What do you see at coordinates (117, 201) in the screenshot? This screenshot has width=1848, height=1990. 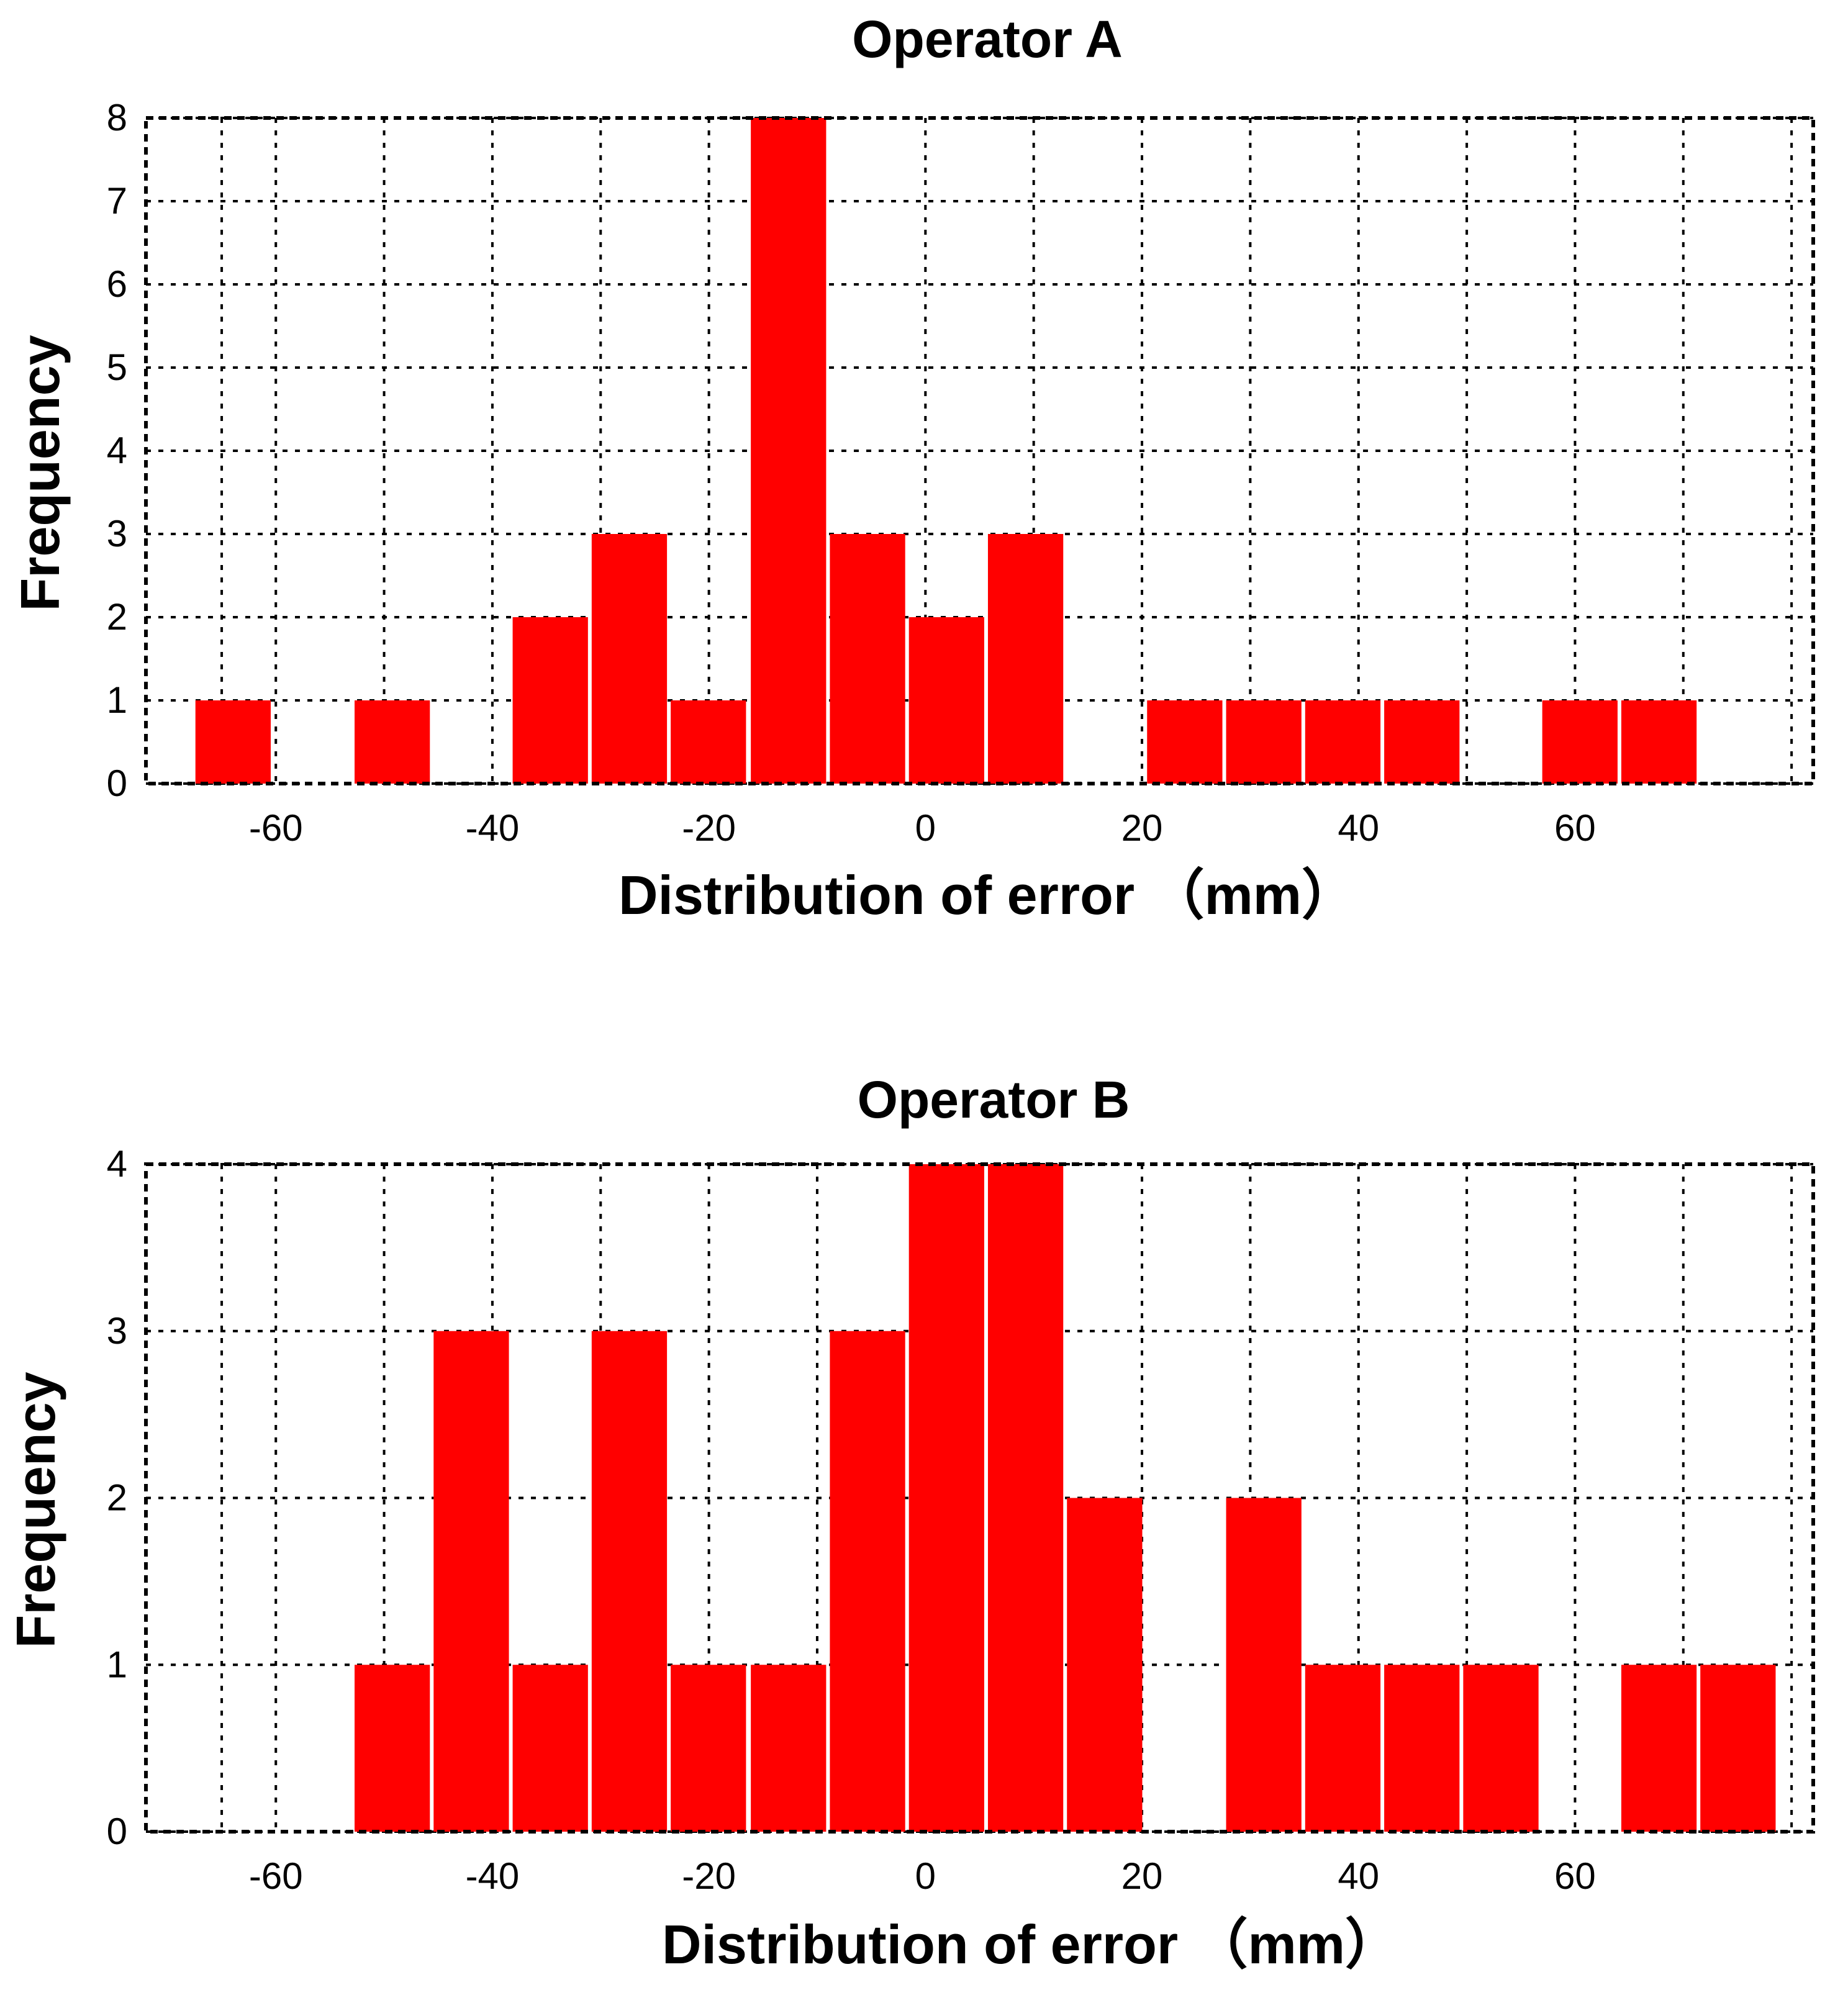 I see `y-tick-label: 7` at bounding box center [117, 201].